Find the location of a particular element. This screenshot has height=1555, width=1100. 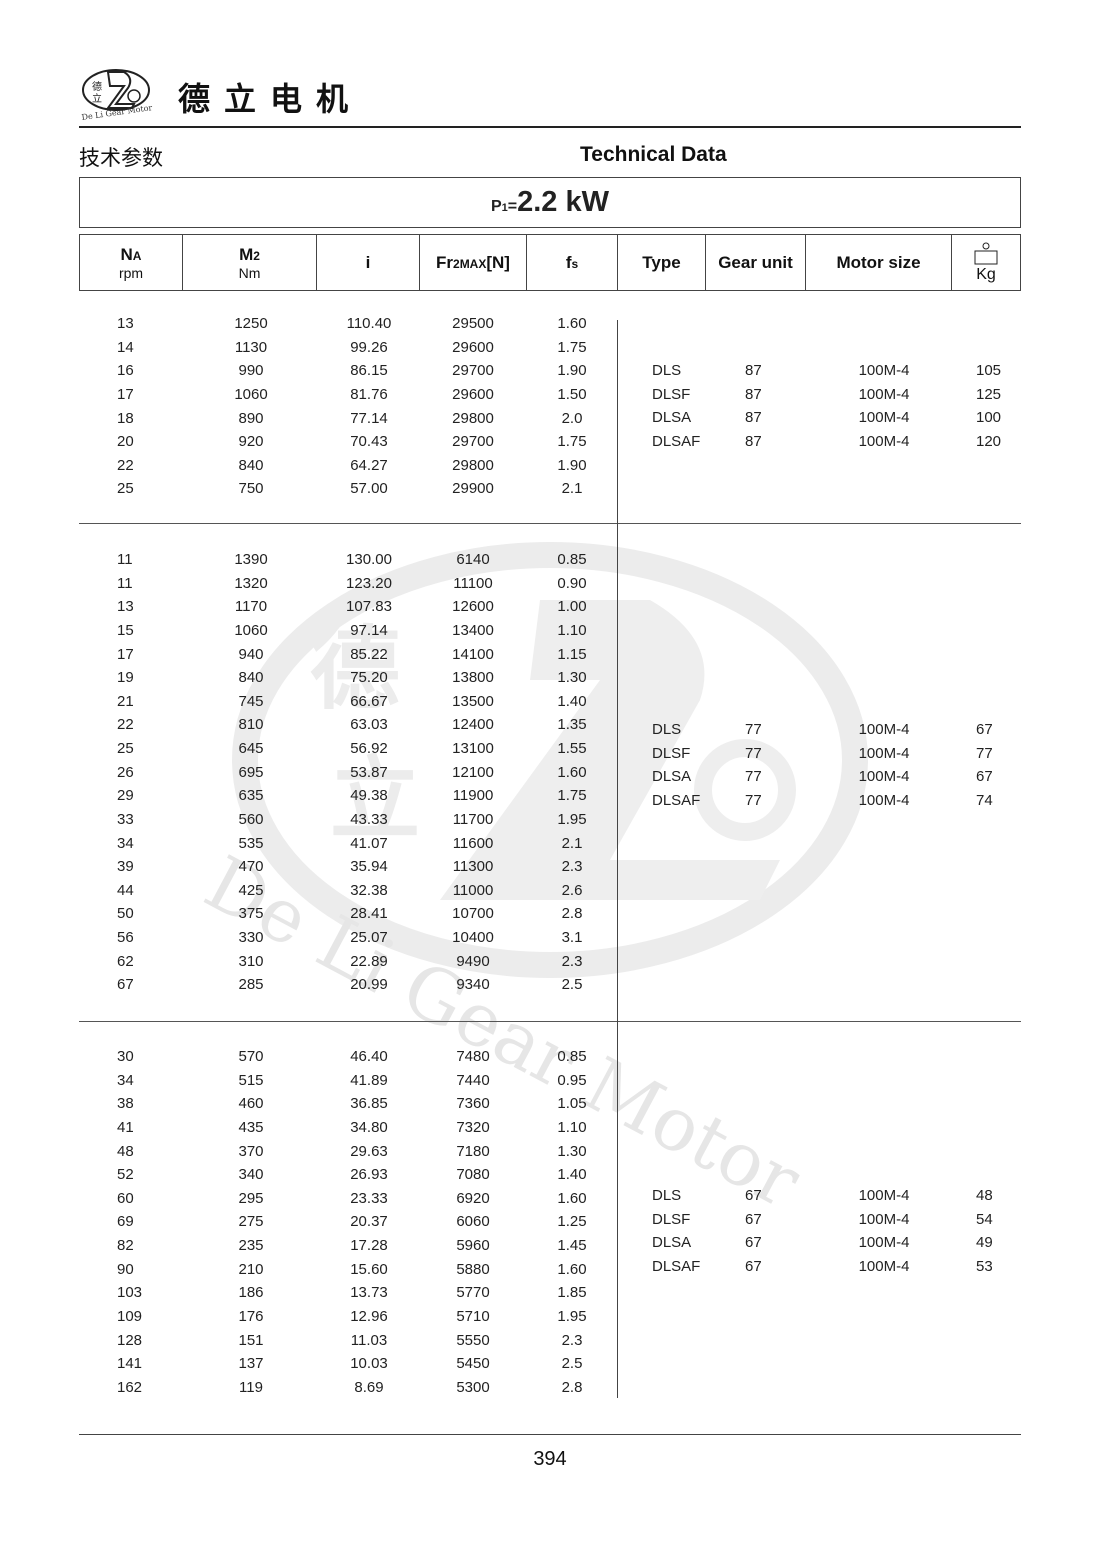

m2-sub: 2 is located at coordinates (256, 255).